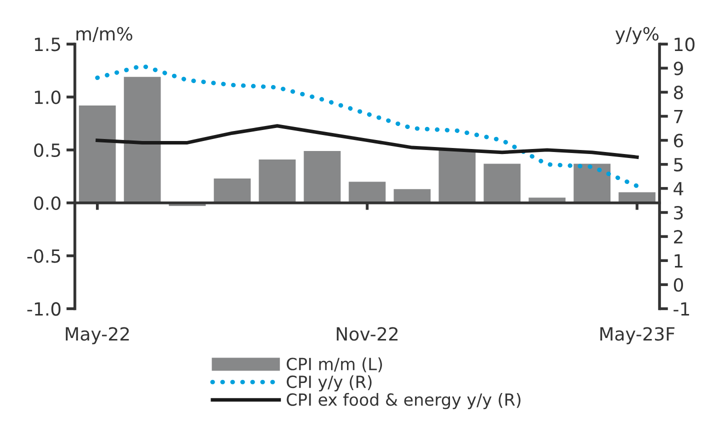 The width and height of the screenshot is (713, 441). Describe the element at coordinates (367, 334) in the screenshot. I see `x-tick-label: Nov-22` at that location.